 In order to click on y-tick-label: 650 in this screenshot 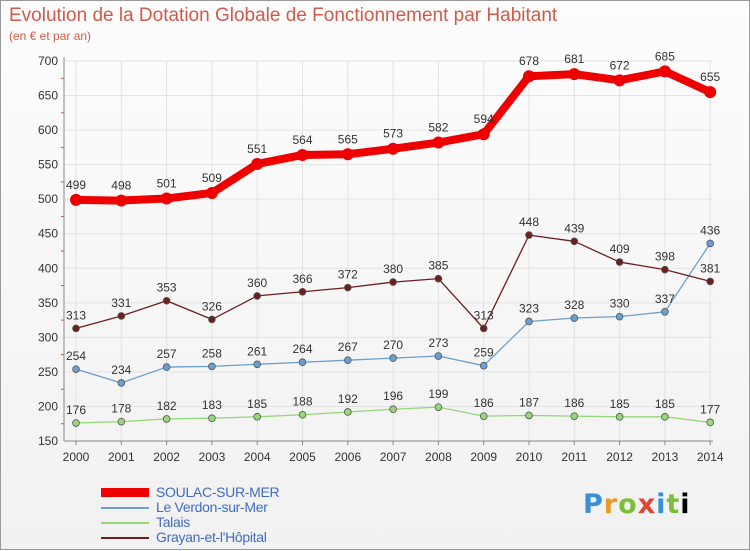, I will do `click(48, 96)`.